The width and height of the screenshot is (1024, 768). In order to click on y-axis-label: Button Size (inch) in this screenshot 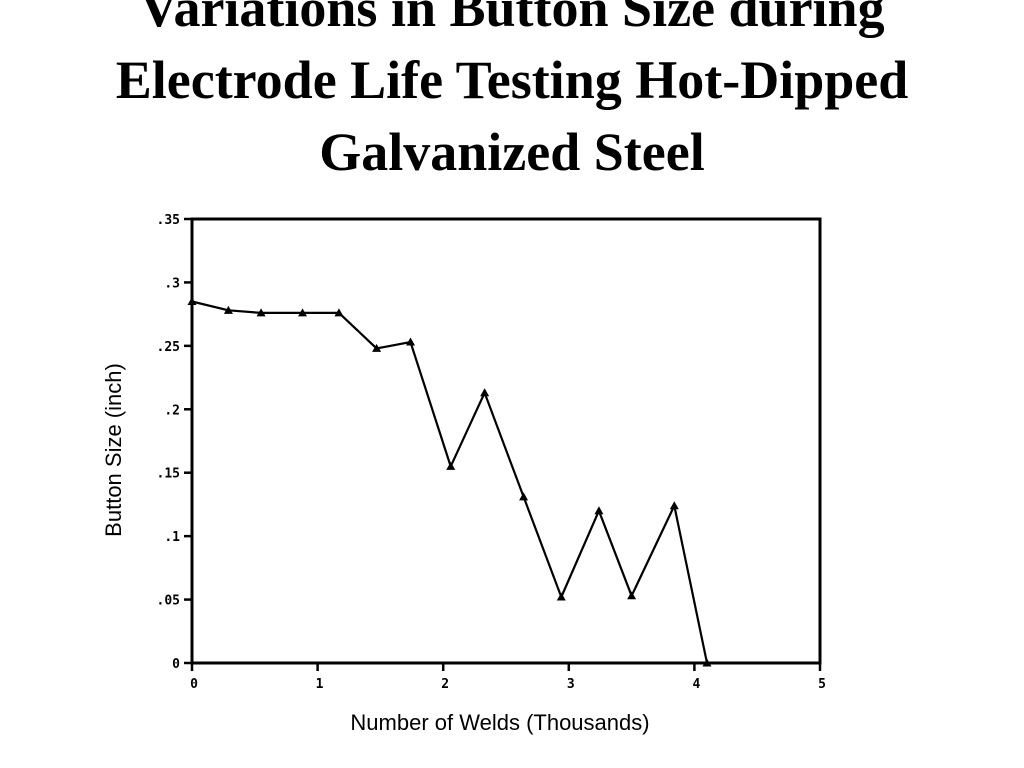, I will do `click(113, 450)`.